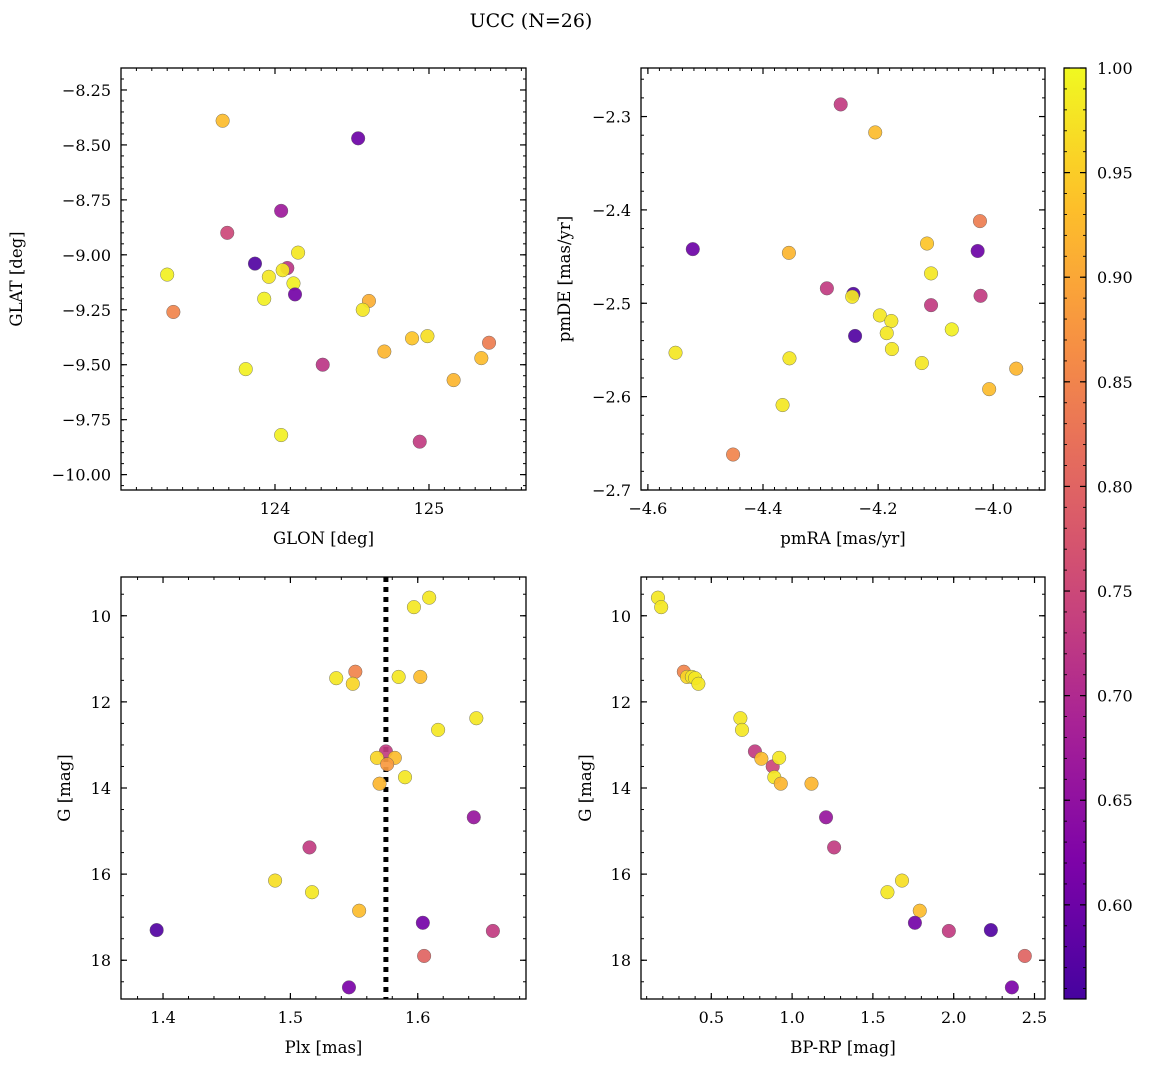 This screenshot has height=1067, width=1149. What do you see at coordinates (711, 1017) in the screenshot?
I see `x-tick-label: 0.5` at bounding box center [711, 1017].